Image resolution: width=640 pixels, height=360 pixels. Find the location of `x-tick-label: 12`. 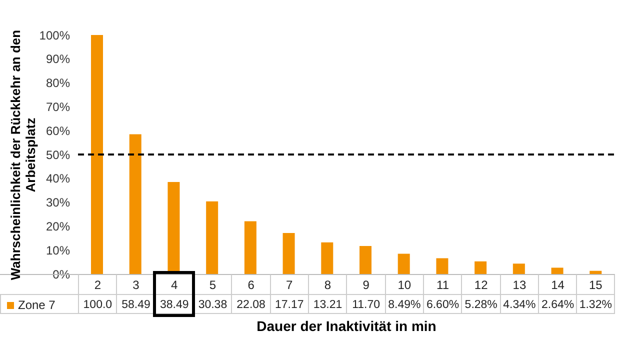

x-tick-label: 12 is located at coordinates (480, 284).